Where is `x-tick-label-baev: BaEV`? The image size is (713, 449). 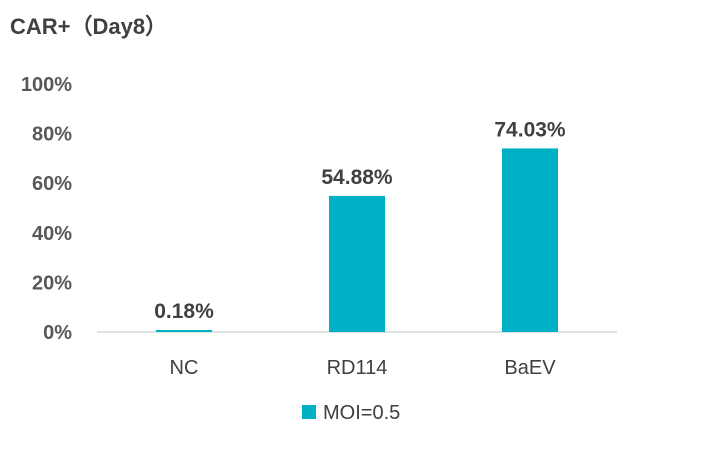
x-tick-label-baev: BaEV is located at coordinates (530, 368).